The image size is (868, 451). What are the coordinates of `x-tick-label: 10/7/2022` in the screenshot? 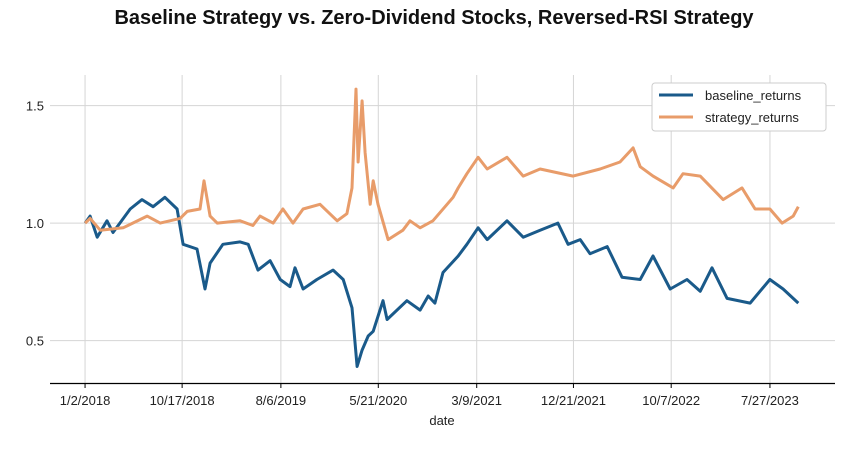 It's located at (671, 400).